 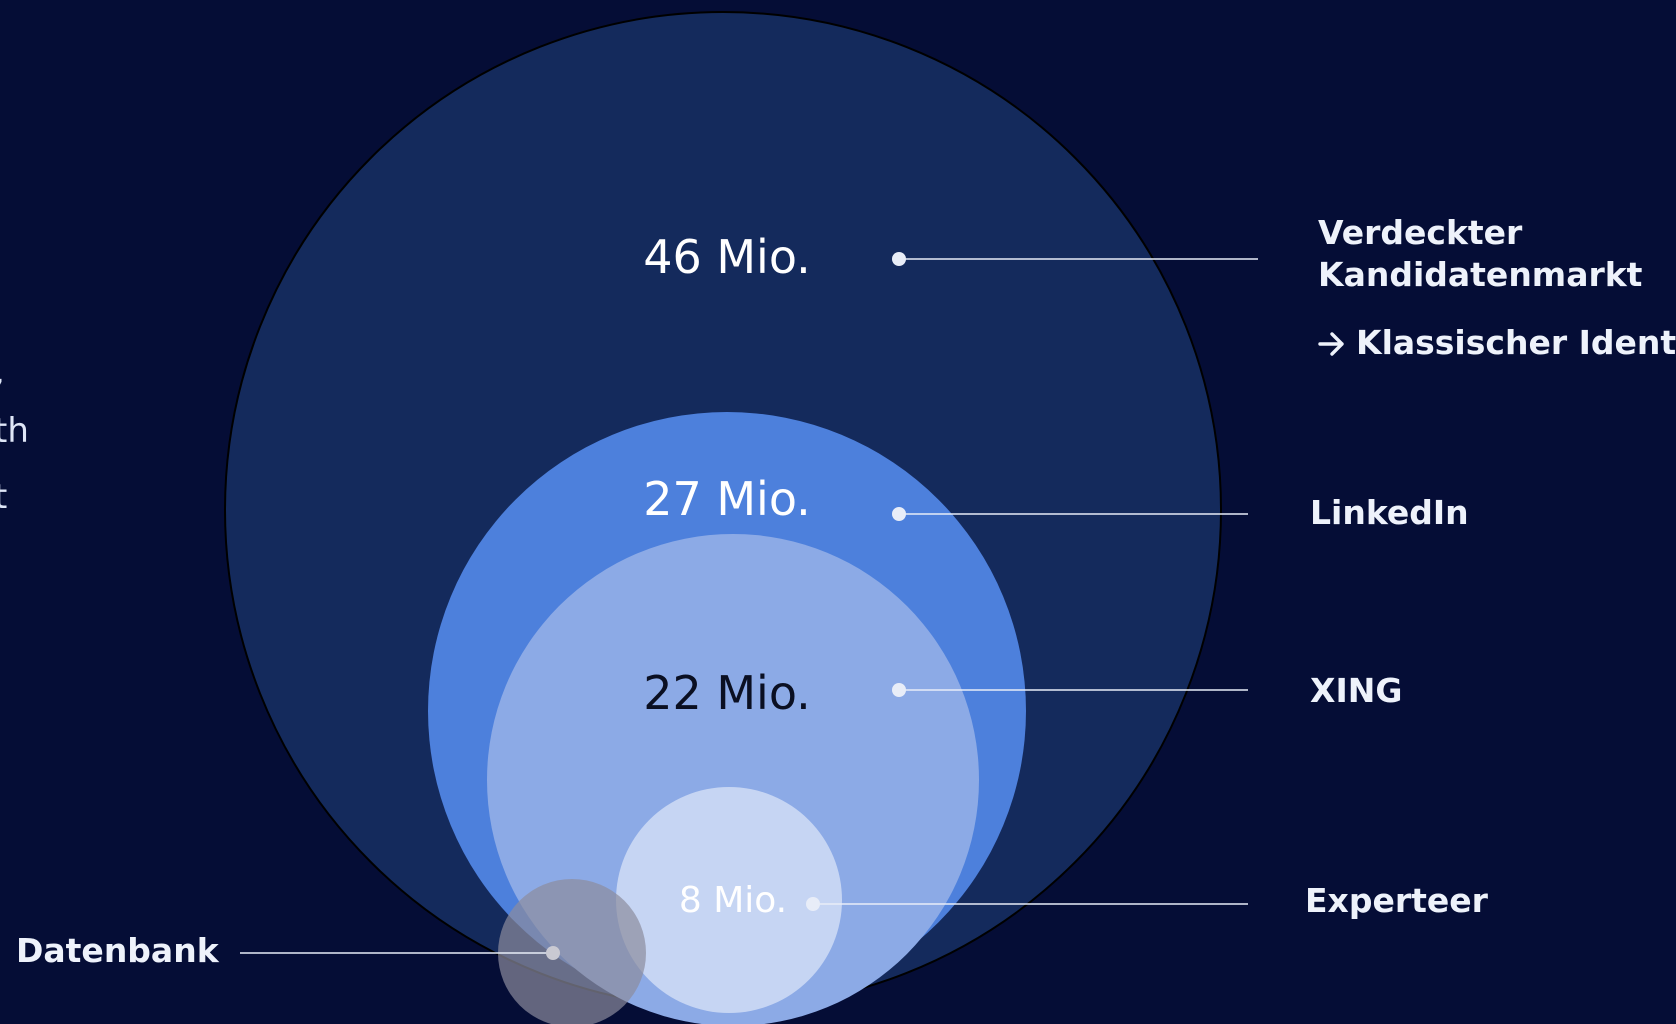 I want to click on hidden-market-sublabel: Klassischer Ident, so click(x=1497, y=343).